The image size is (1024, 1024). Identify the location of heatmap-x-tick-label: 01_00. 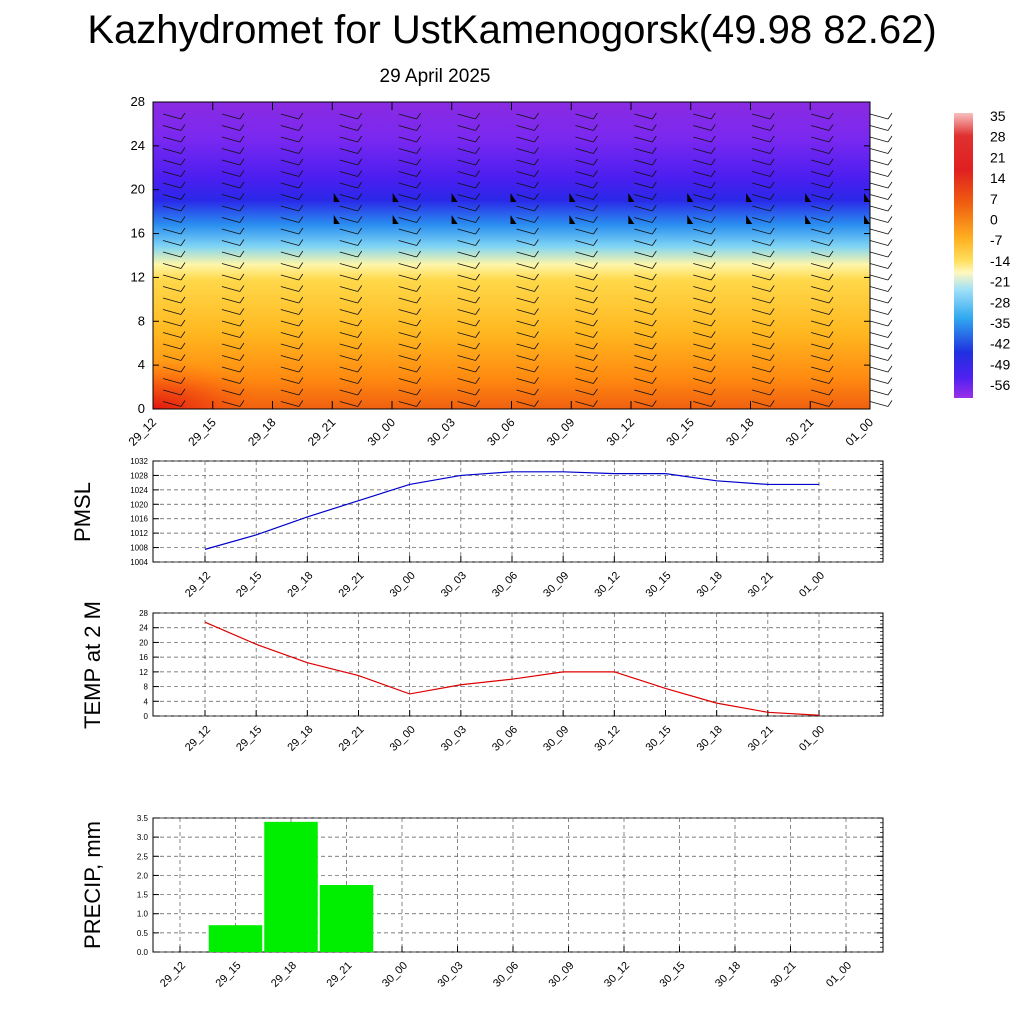
(860, 432).